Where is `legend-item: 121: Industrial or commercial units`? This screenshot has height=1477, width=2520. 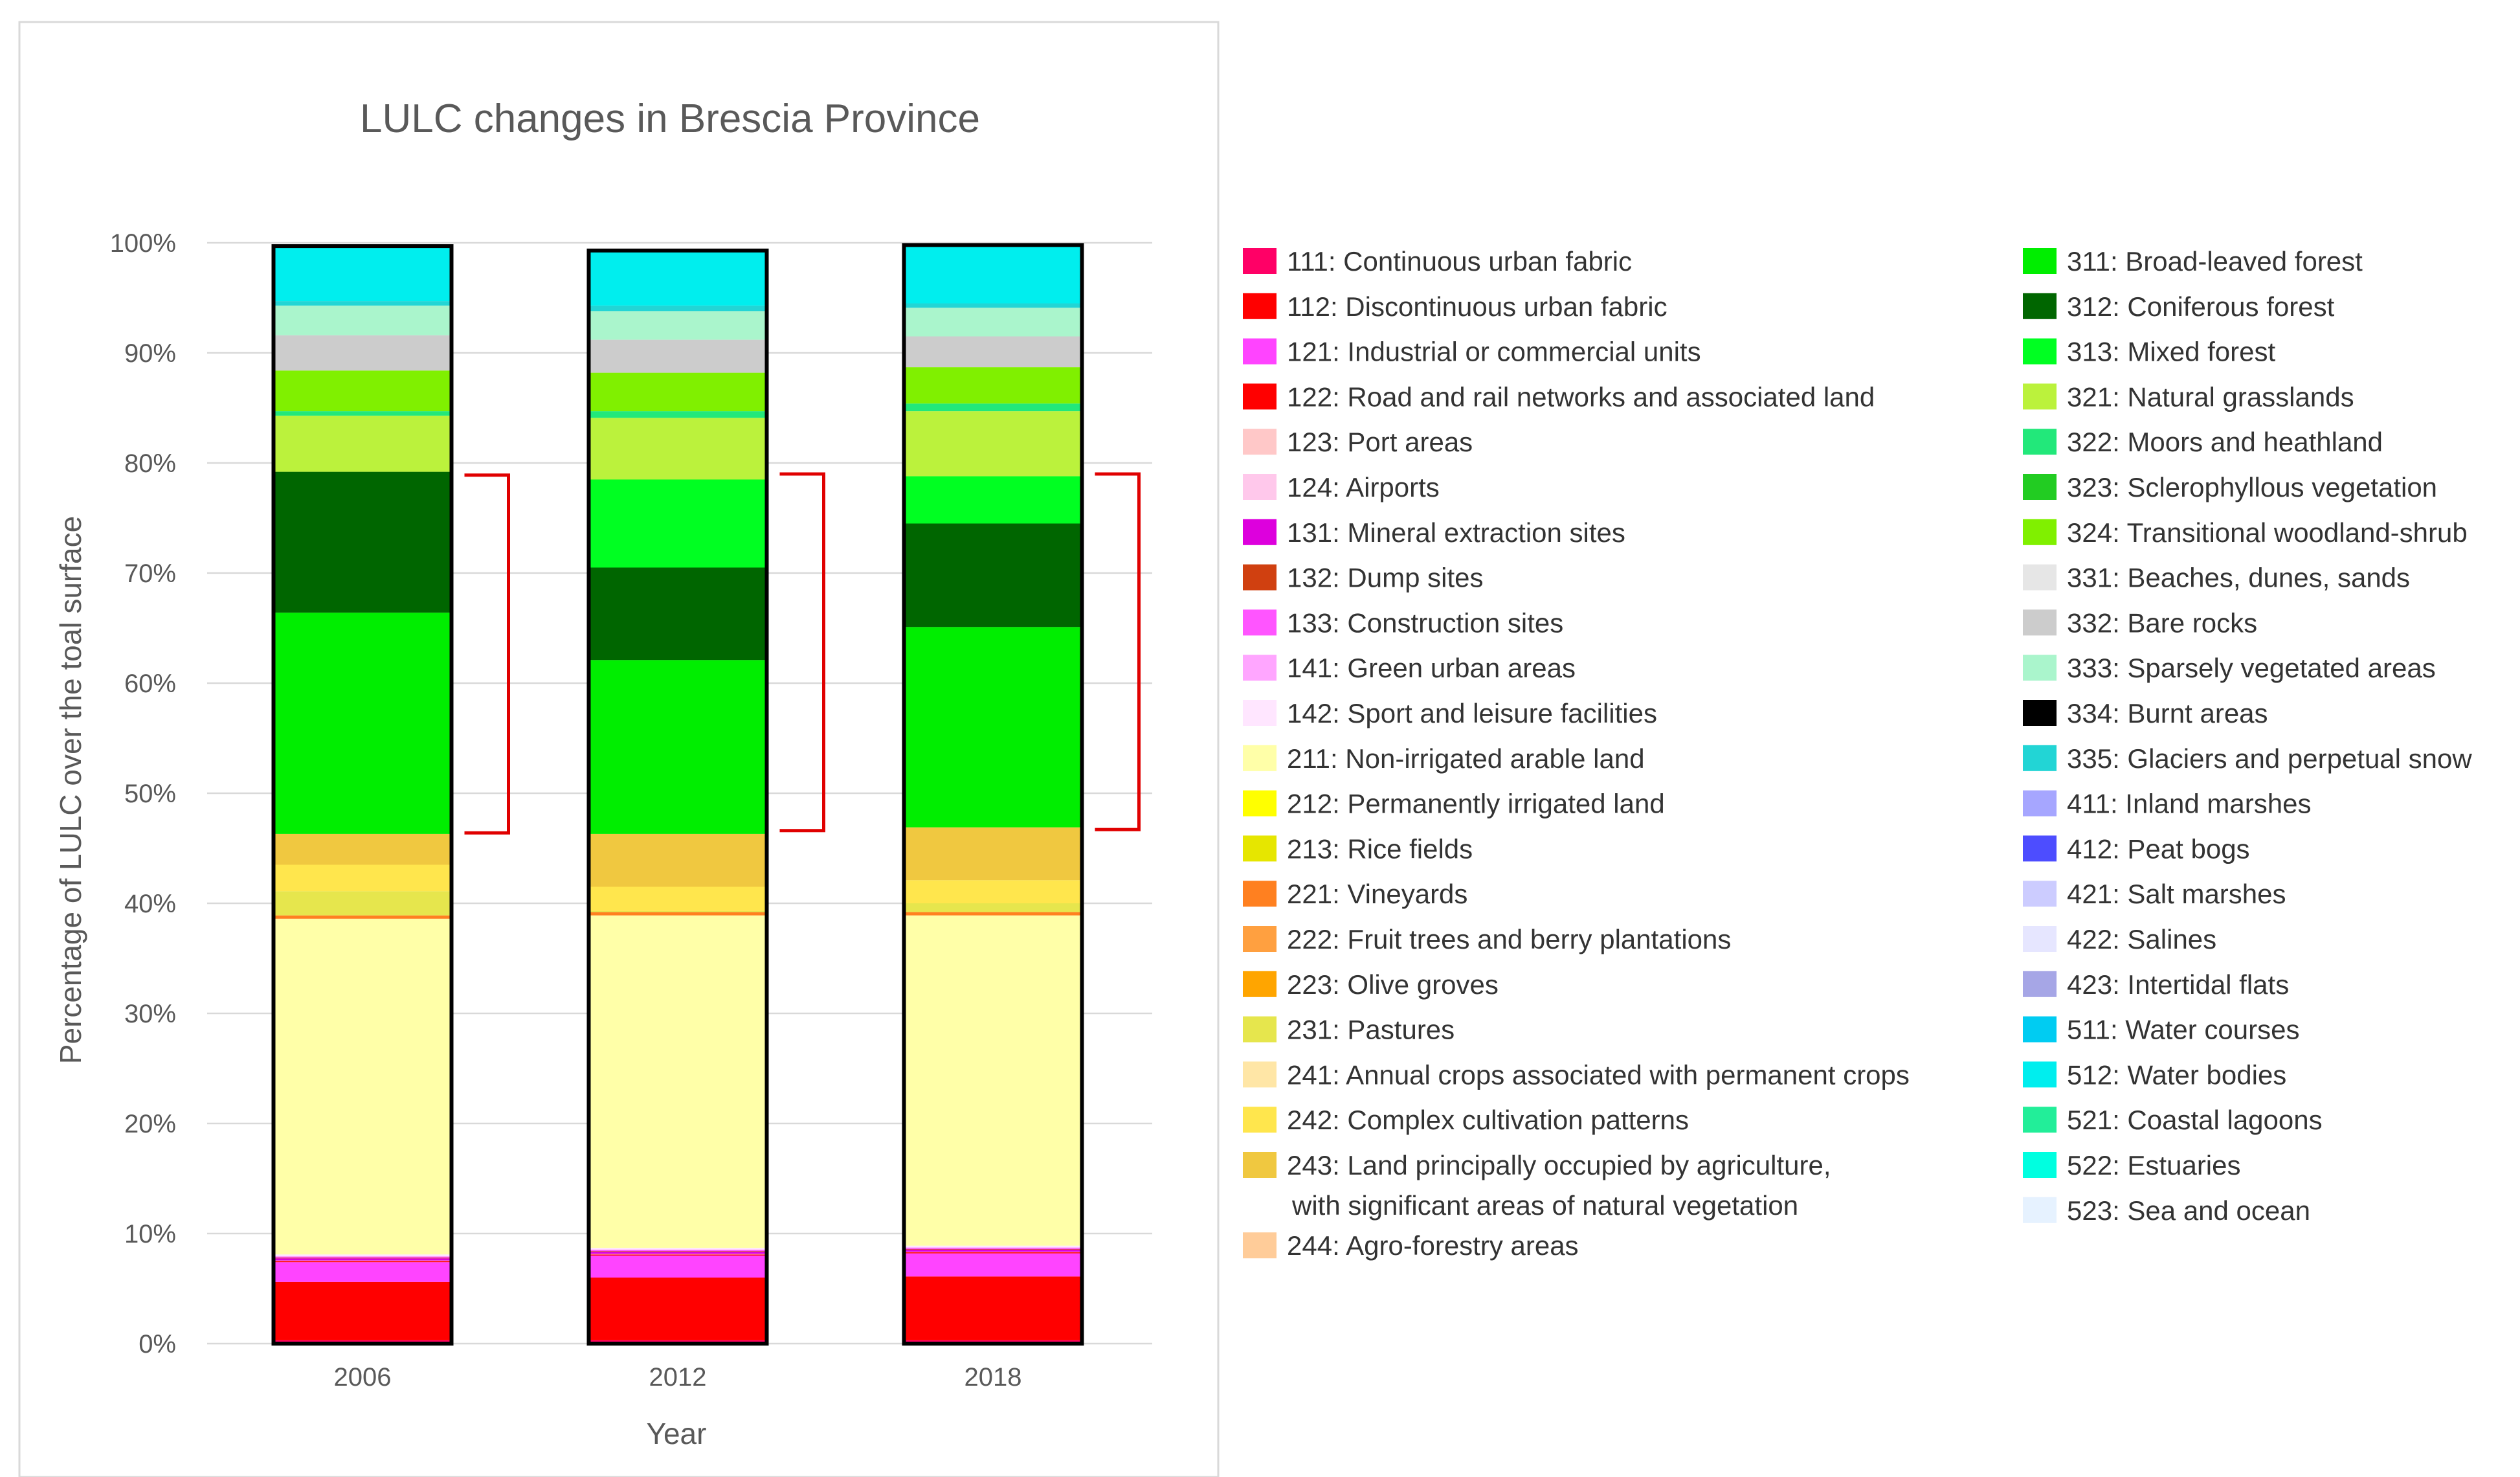
legend-item: 121: Industrial or commercial units is located at coordinates (1472, 352).